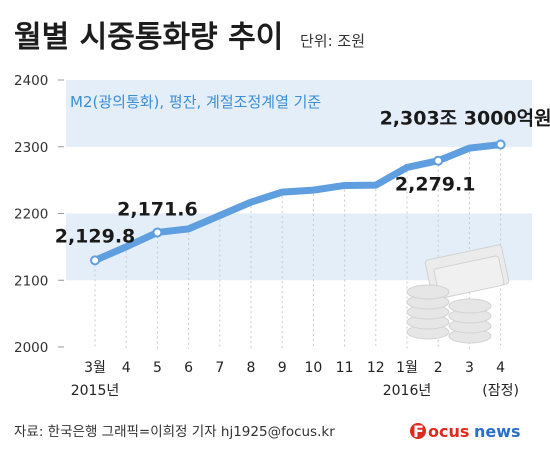 The height and width of the screenshot is (453, 550). I want to click on x-tick-label: 10, so click(313, 368).